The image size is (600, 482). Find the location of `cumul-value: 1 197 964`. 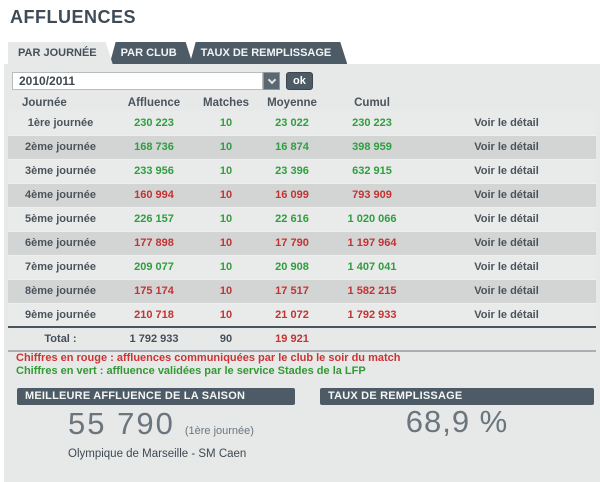

cumul-value: 1 197 964 is located at coordinates (372, 243).